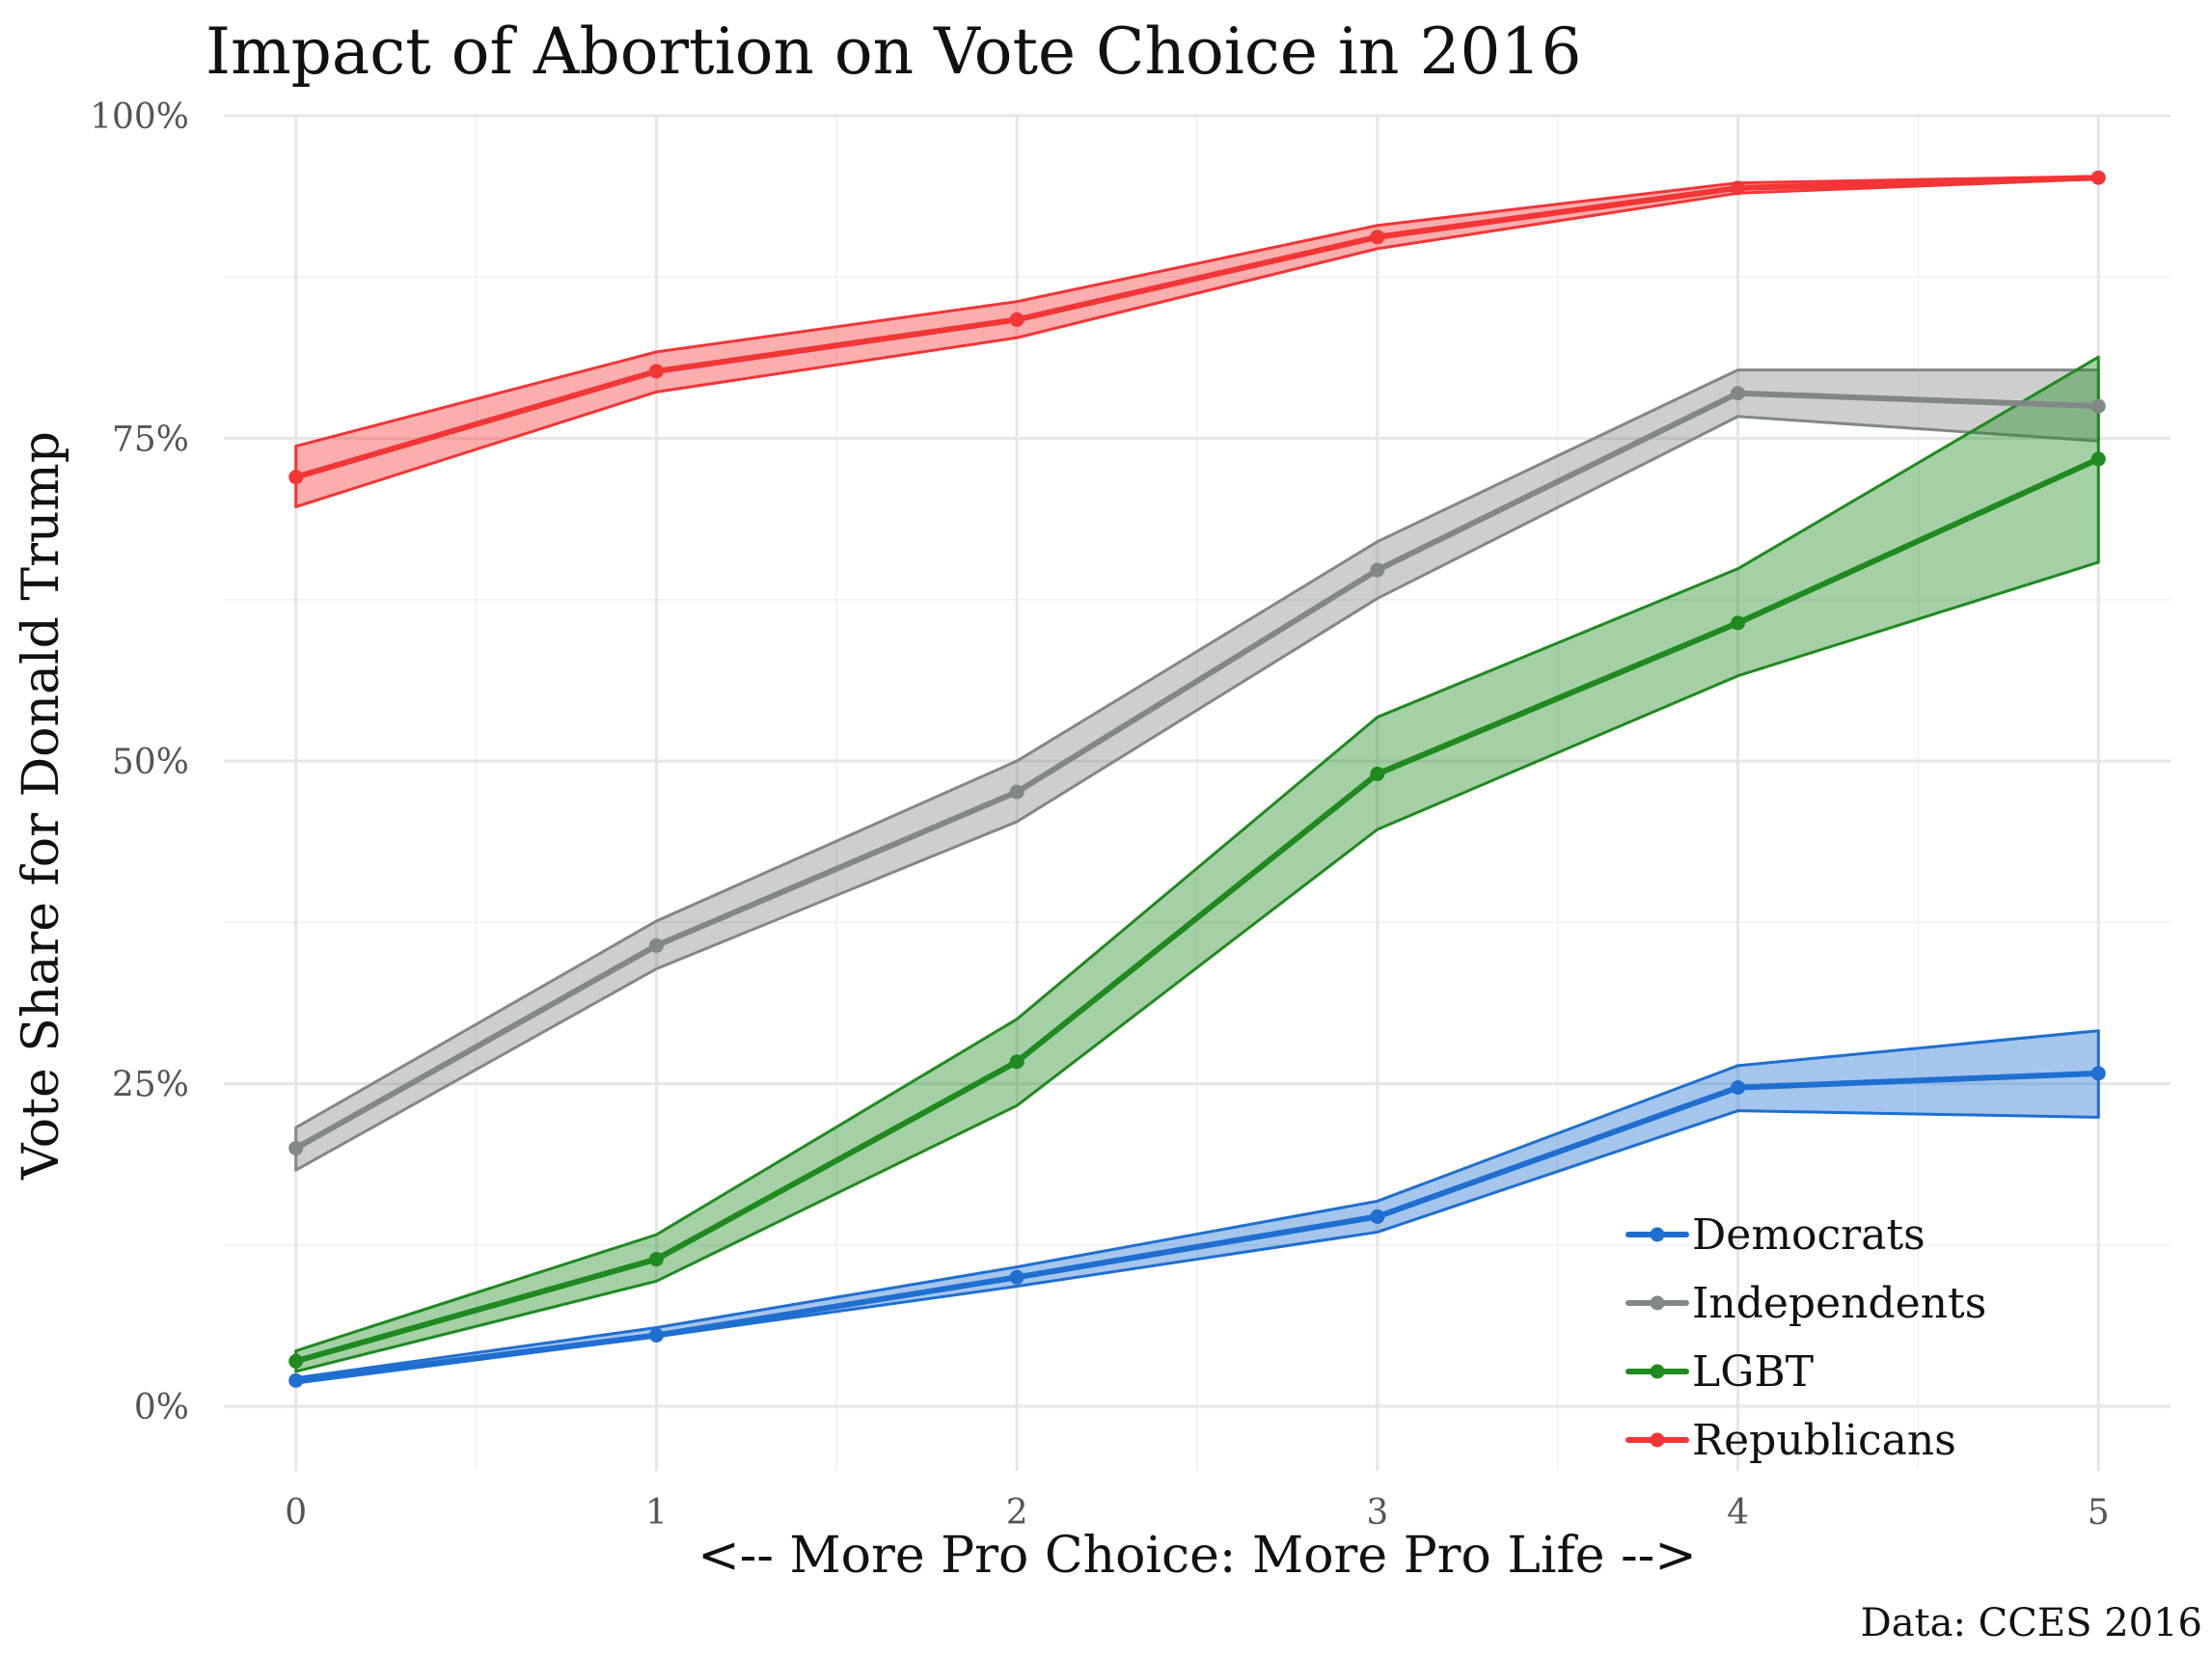  I want to click on legend-label: Independents, so click(1839, 1304).